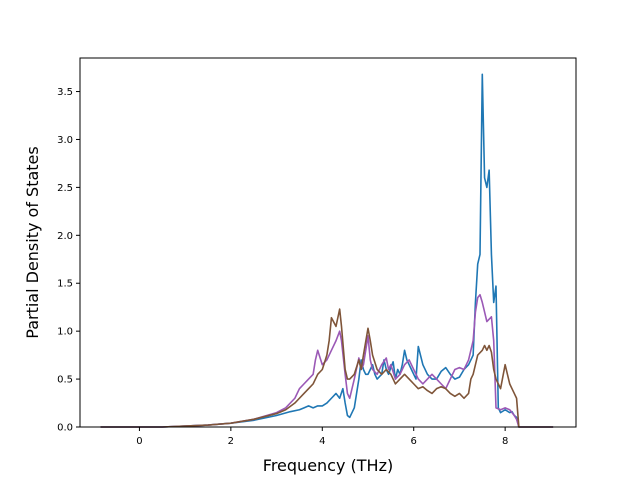 The height and width of the screenshot is (480, 640). Describe the element at coordinates (231, 441) in the screenshot. I see `x-tick-label: 2` at that location.